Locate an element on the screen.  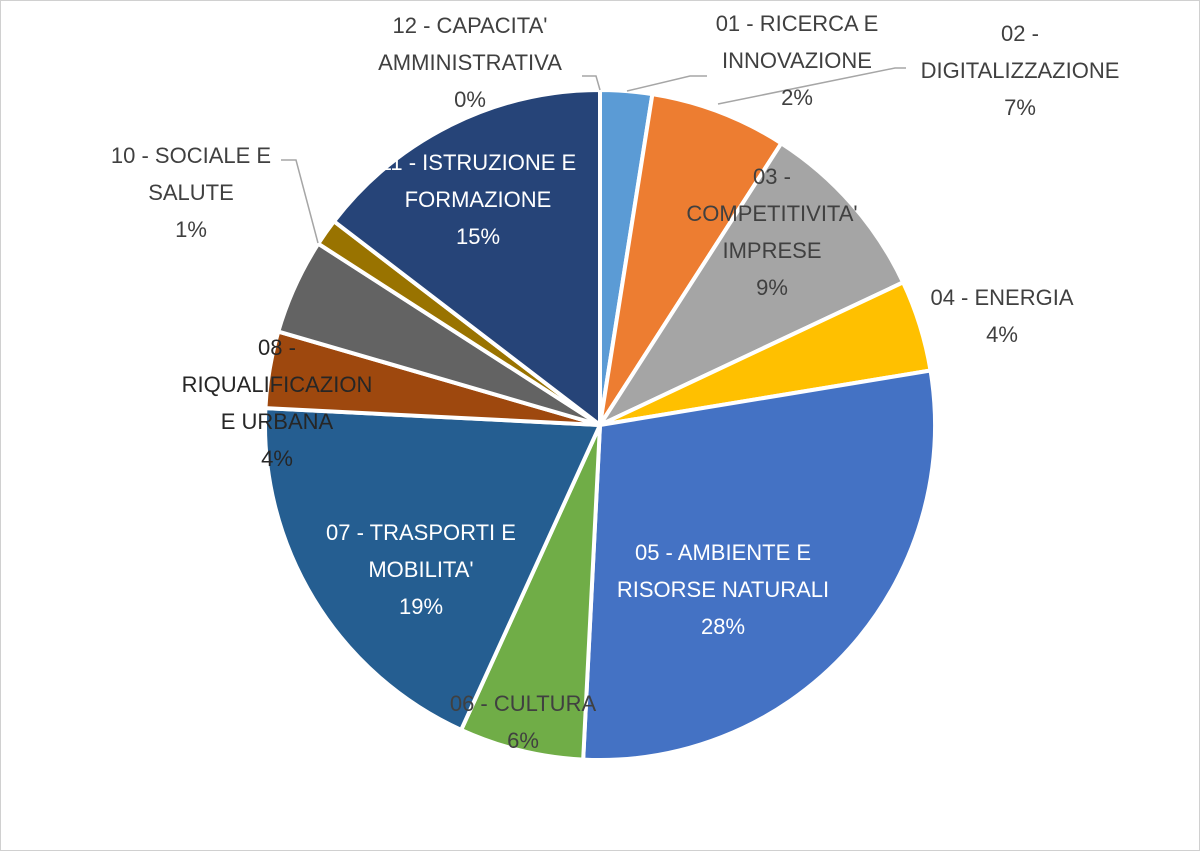
data-label: 11 - ISTRUZIONE E FORMAZIONE 15% is located at coordinates (478, 199).